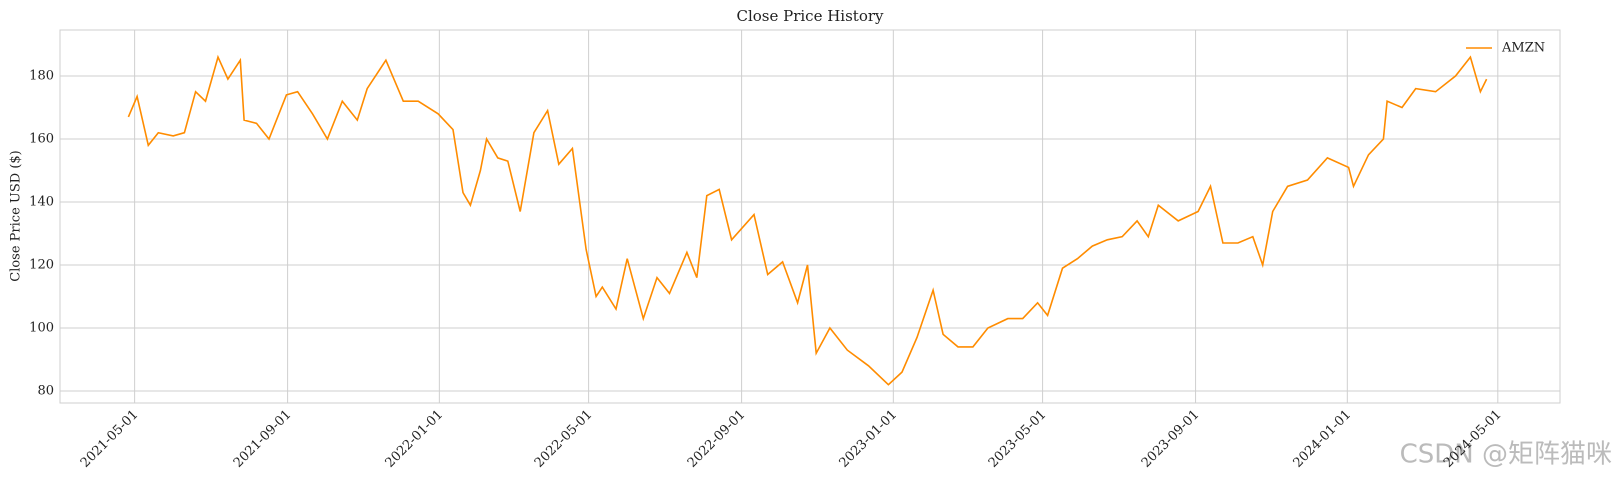 The height and width of the screenshot is (501, 1620). I want to click on x-tick-label: 2022-09-01, so click(717, 439).